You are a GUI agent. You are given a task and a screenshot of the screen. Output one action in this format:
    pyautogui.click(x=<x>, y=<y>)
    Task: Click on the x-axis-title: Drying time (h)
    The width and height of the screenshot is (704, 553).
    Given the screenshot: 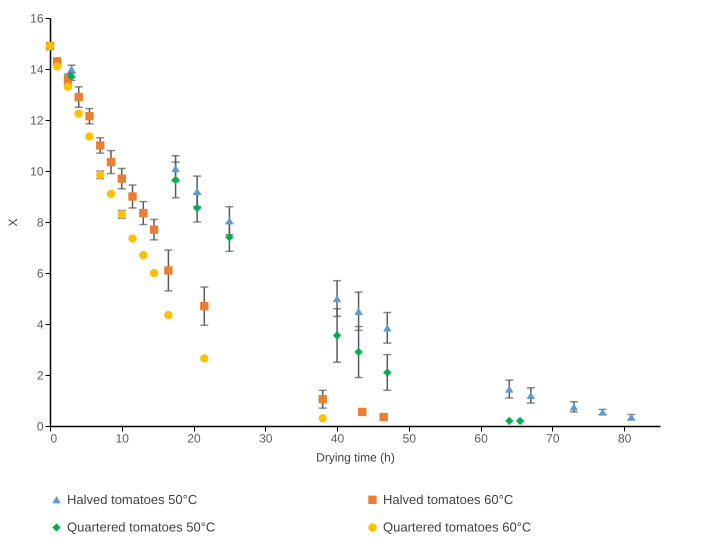 What is the action you would take?
    pyautogui.click(x=355, y=457)
    